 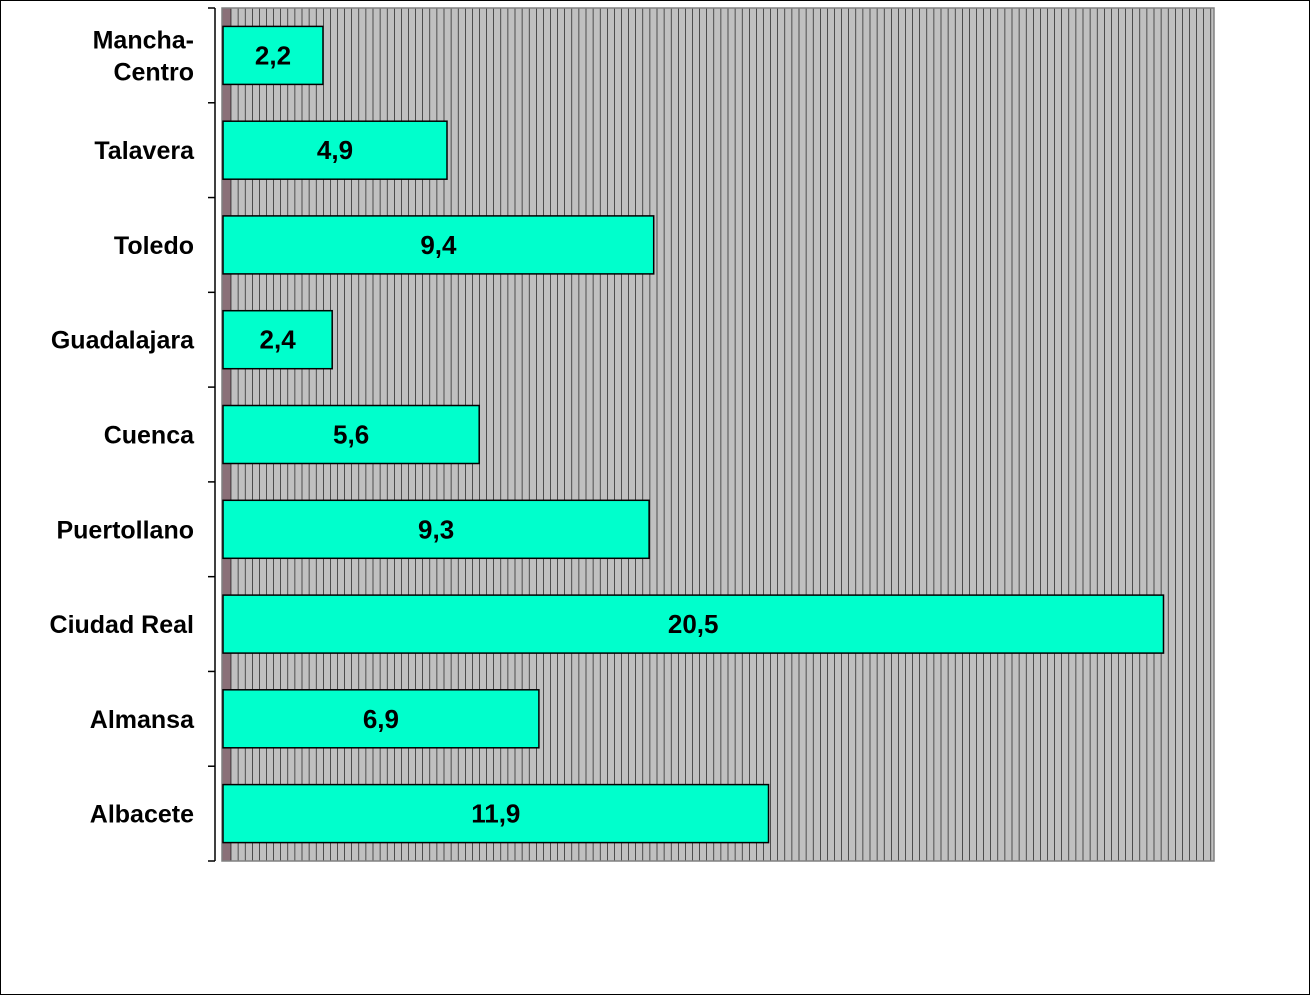 I want to click on bar-mancha-centro, so click(x=273, y=55).